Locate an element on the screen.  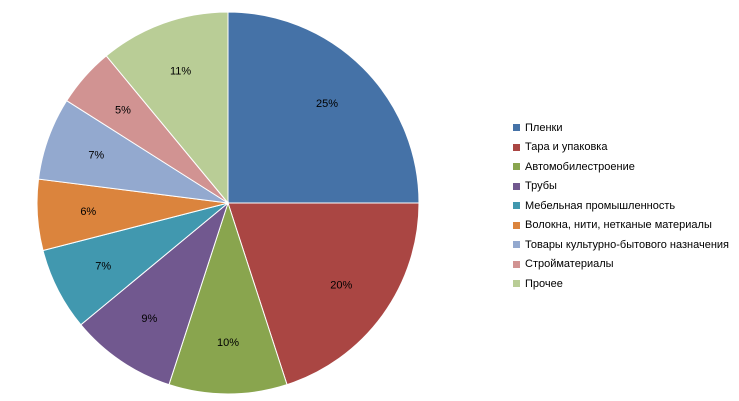
legend-label: Товары культурно-бытового назначения is located at coordinates (627, 244).